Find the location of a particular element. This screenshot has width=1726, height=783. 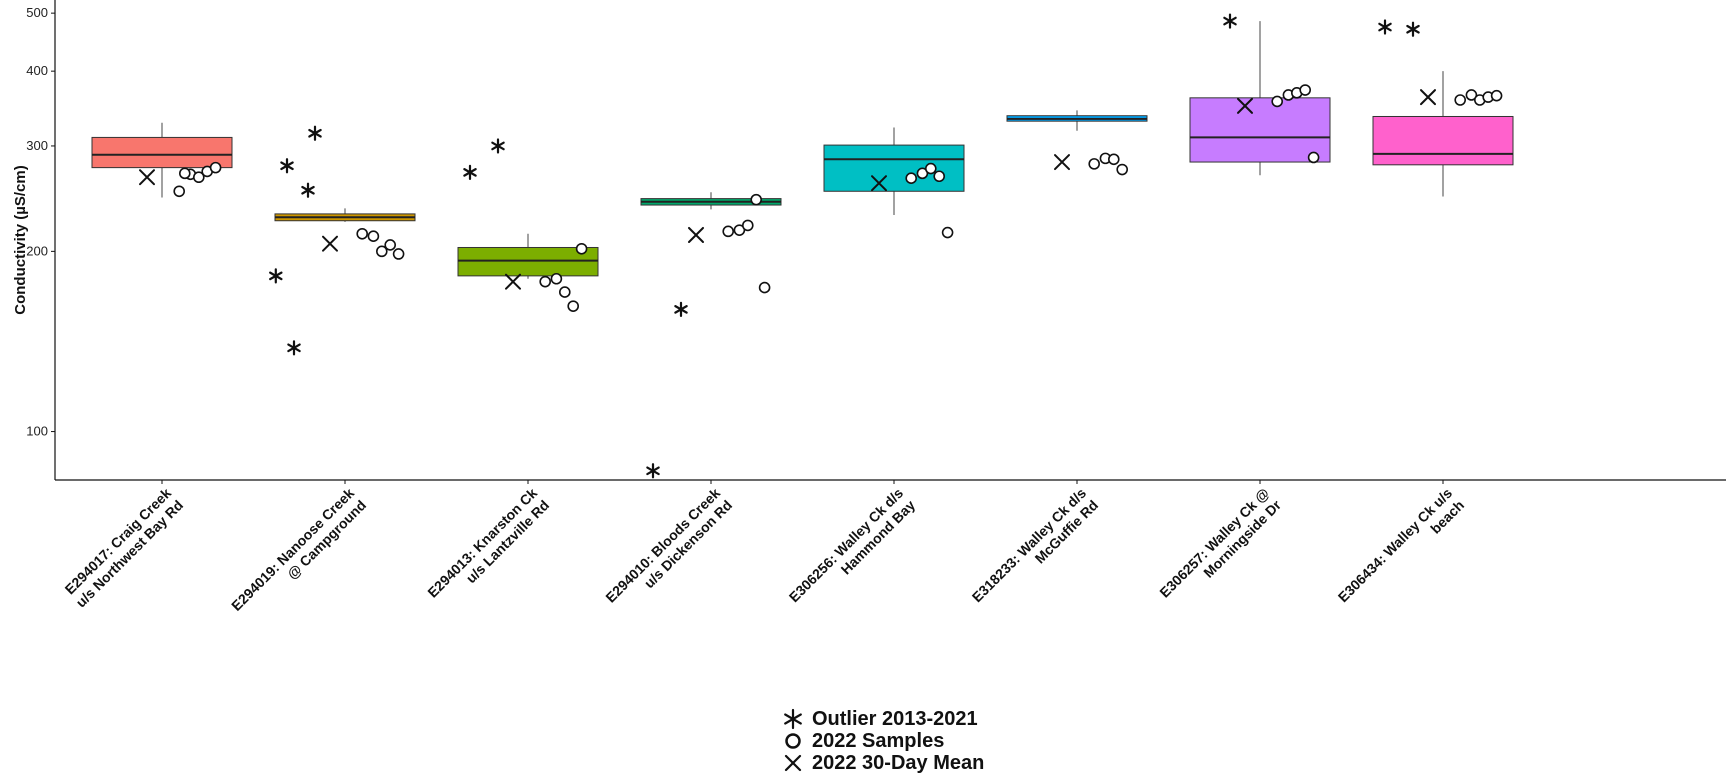

y-tick-label: 300 is located at coordinates (37, 145).